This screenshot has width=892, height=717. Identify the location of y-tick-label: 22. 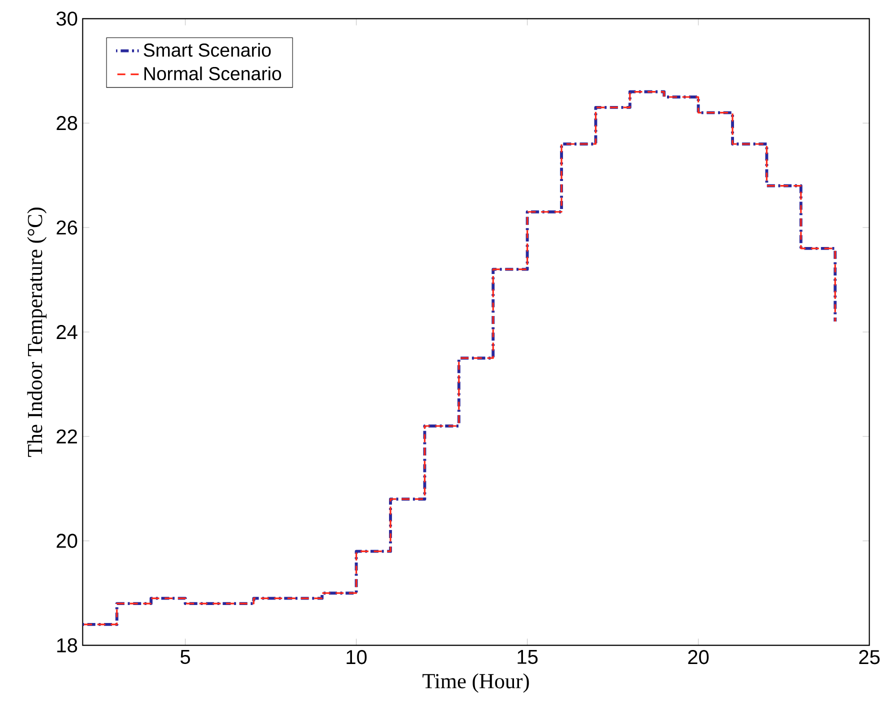
(66, 436).